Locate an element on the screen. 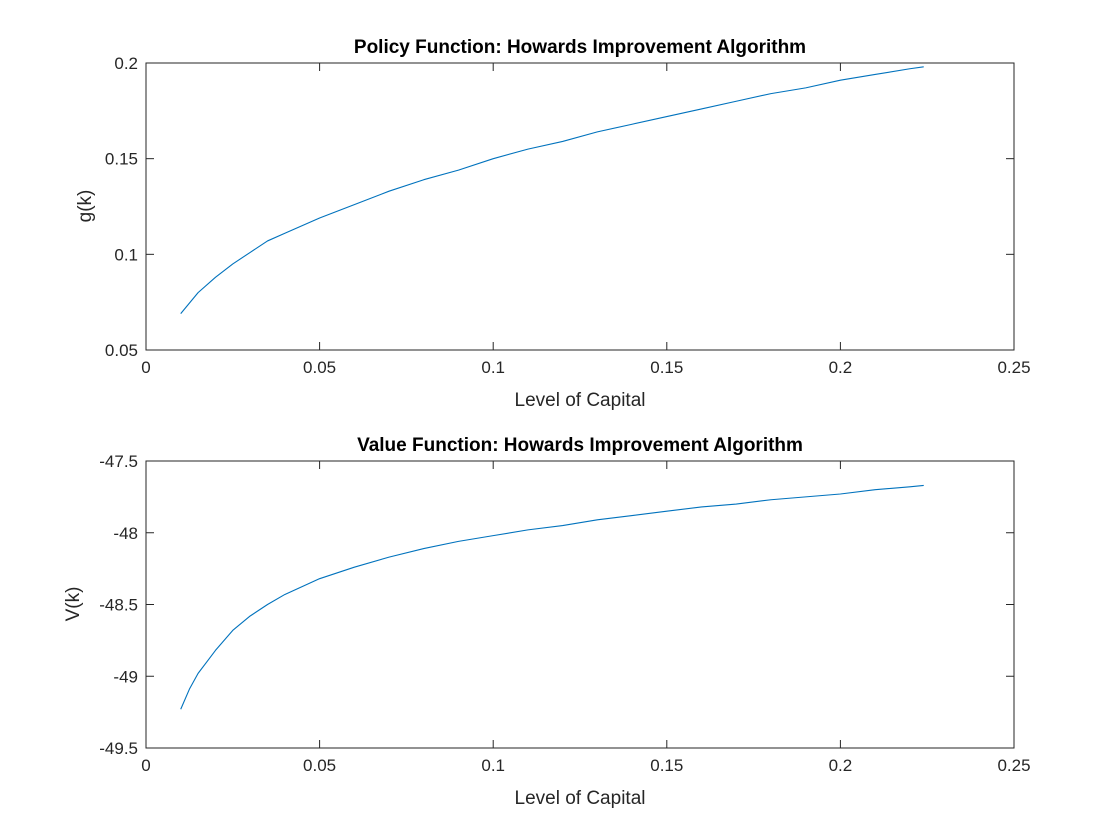 The width and height of the screenshot is (1120, 840). value-x-tick-label: 0.2 is located at coordinates (841, 765).